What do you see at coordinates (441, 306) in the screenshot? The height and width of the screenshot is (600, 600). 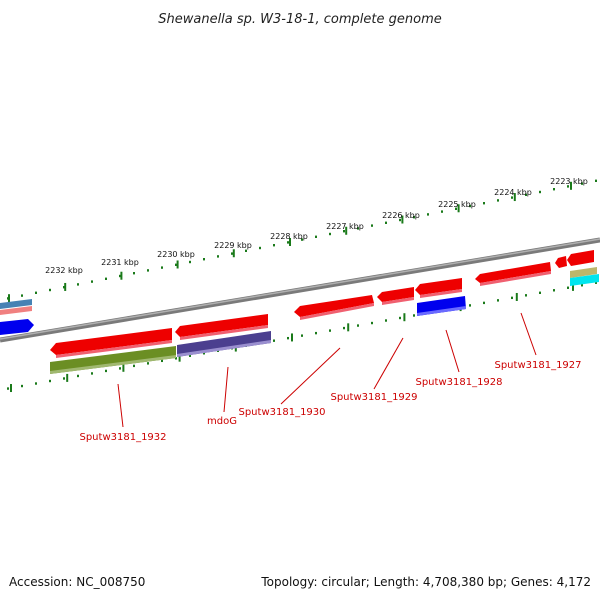 I see `gene-feature-1928-blue` at bounding box center [441, 306].